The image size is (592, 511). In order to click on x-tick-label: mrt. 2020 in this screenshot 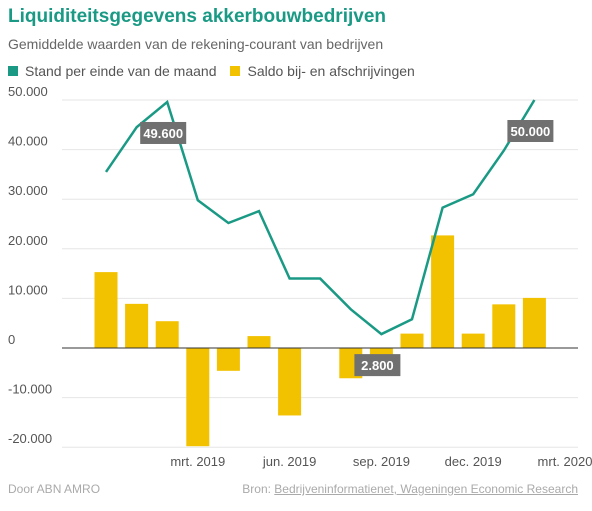, I will do `click(565, 461)`.